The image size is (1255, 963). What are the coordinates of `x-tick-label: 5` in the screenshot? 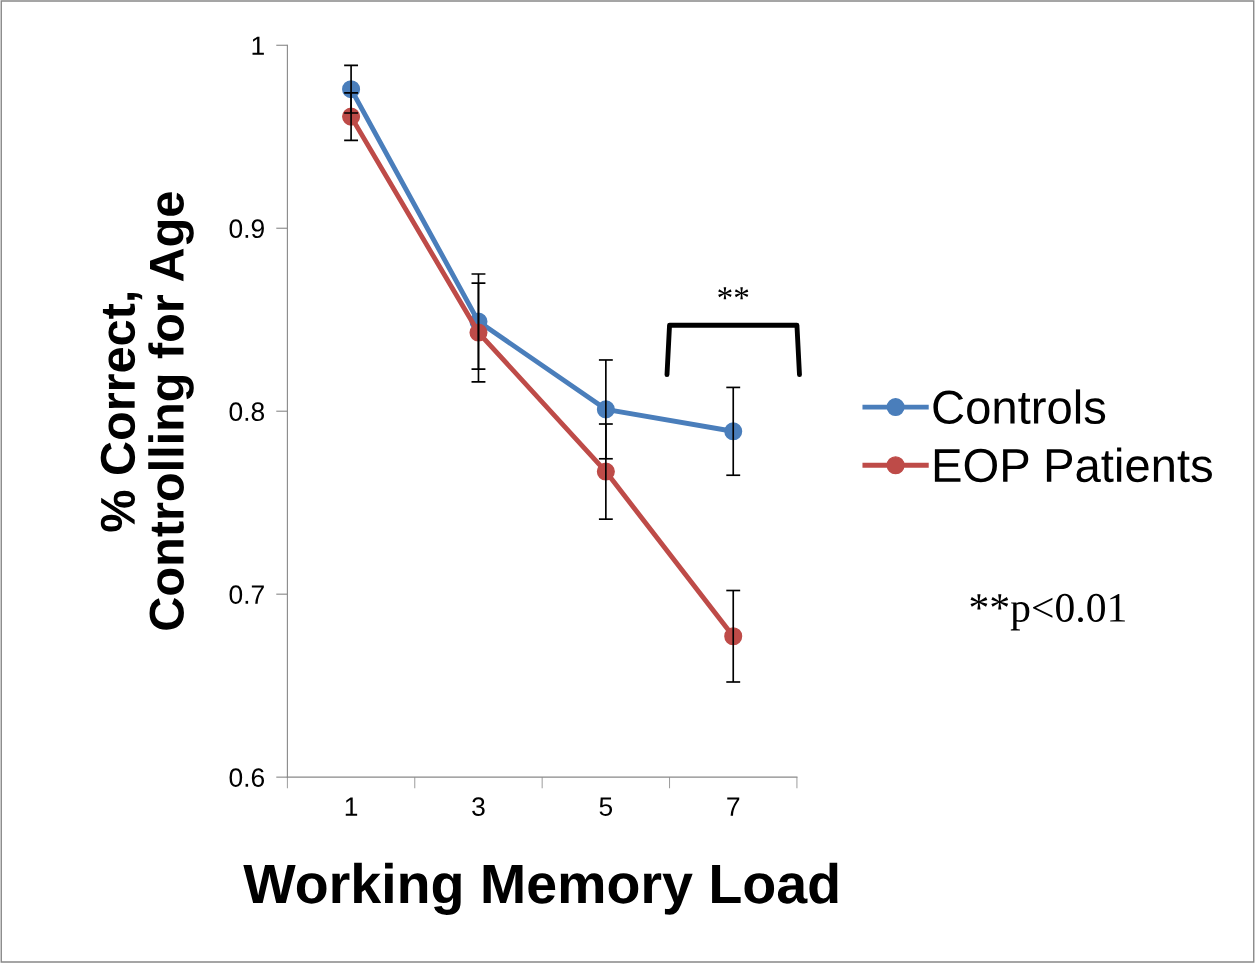 It's located at (606, 806).